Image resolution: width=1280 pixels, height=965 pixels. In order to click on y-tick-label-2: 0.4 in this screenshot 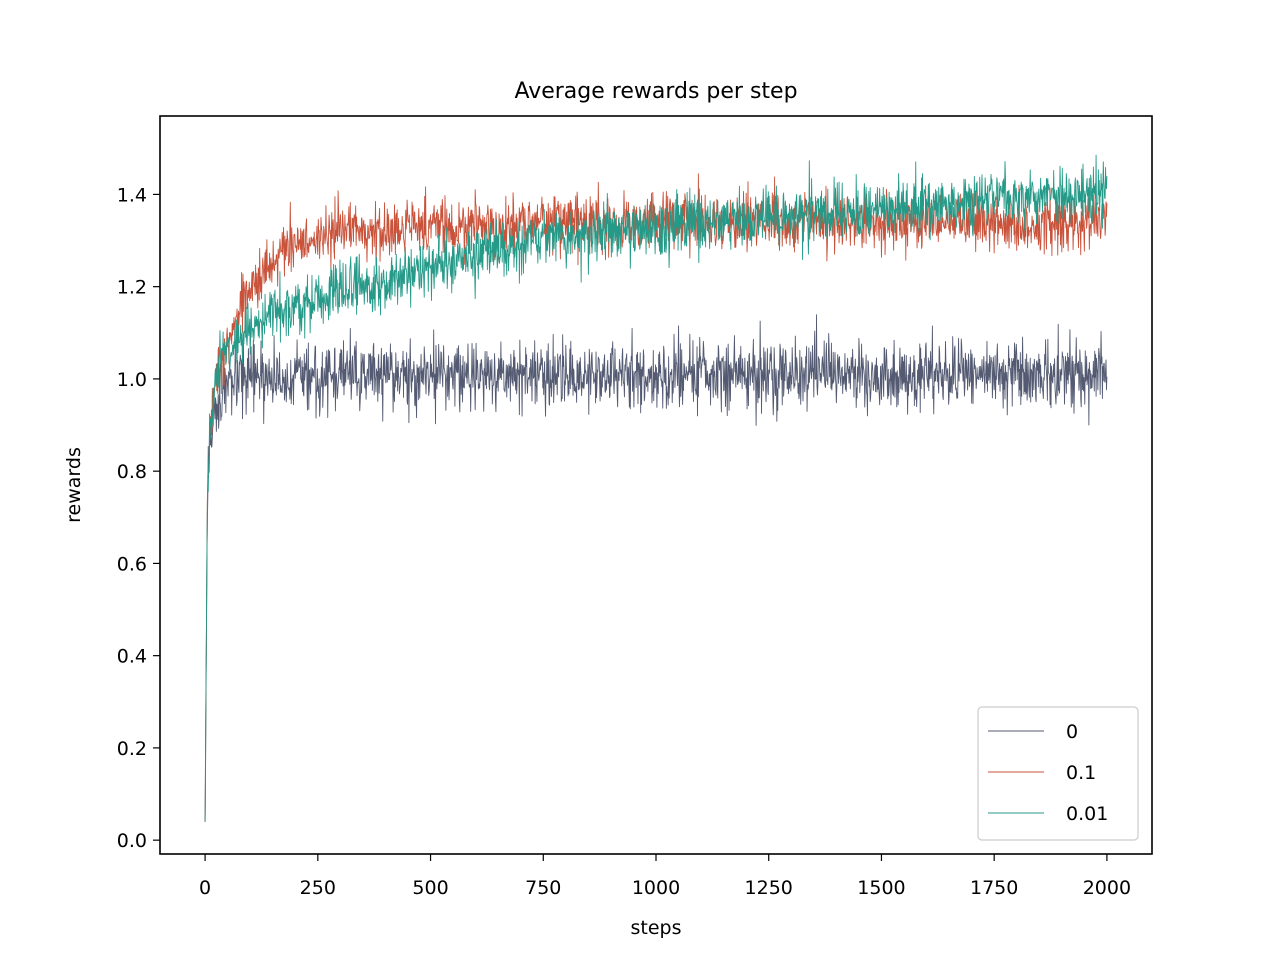, I will do `click(132, 657)`.